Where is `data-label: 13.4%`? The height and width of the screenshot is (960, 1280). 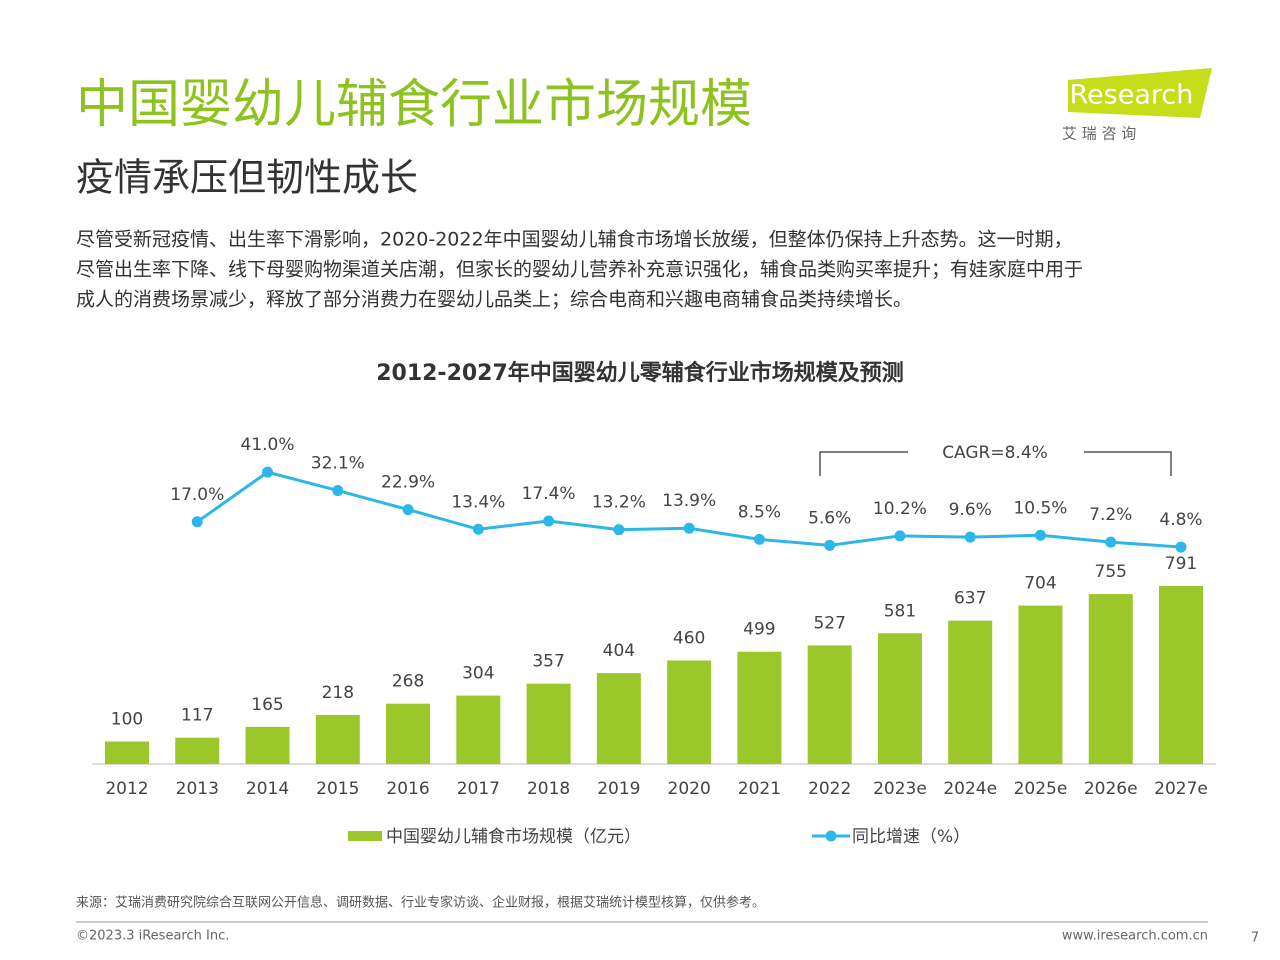 data-label: 13.4% is located at coordinates (478, 502).